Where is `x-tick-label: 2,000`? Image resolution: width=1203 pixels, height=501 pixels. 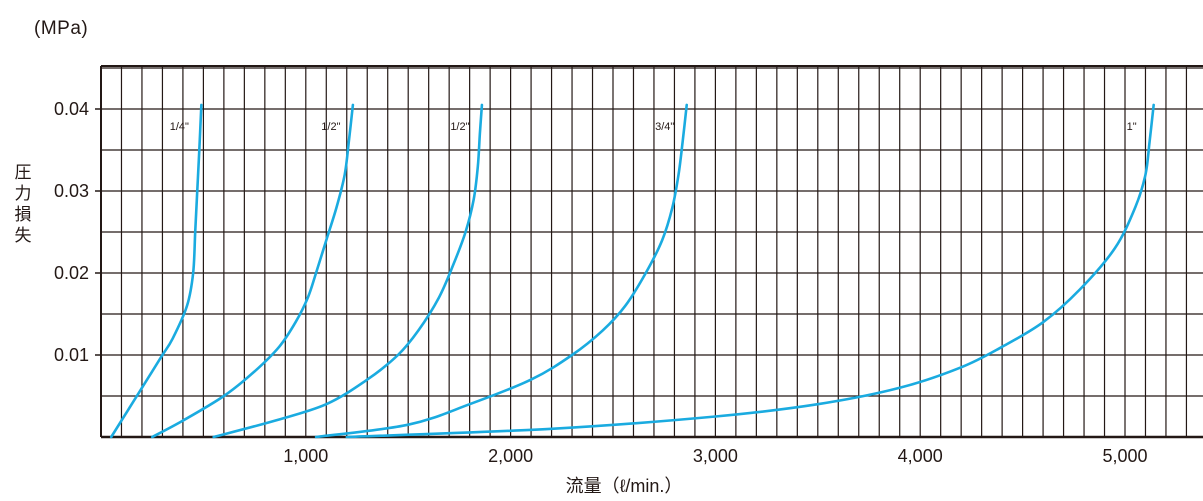
x-tick-label: 2,000 is located at coordinates (510, 456).